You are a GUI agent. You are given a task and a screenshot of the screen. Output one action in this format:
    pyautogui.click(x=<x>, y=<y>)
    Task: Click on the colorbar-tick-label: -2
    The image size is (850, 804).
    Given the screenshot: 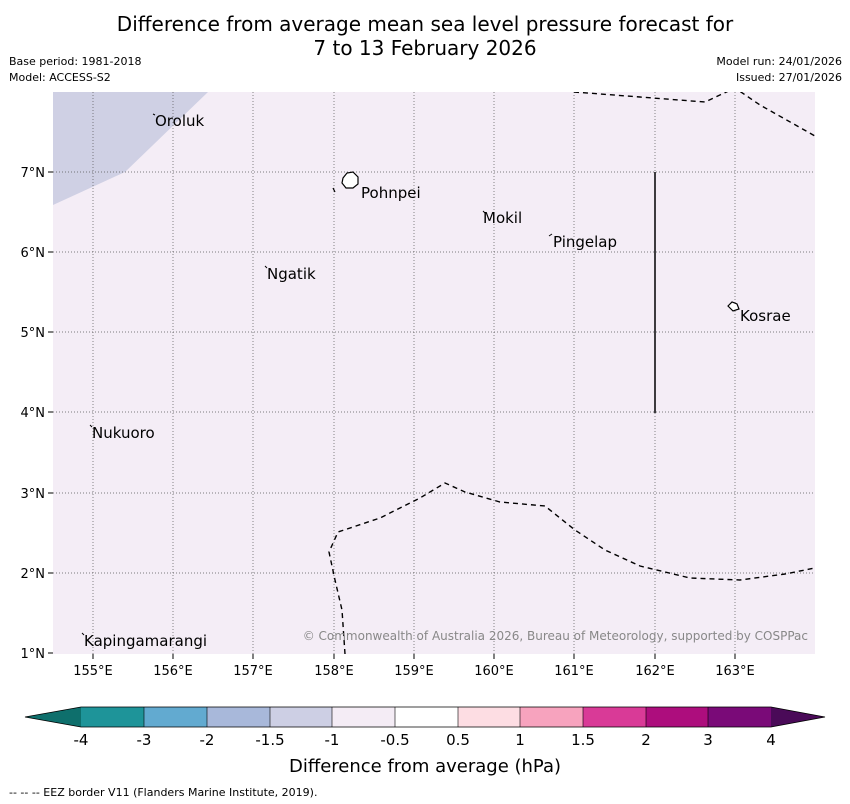 What is the action you would take?
    pyautogui.click(x=207, y=740)
    